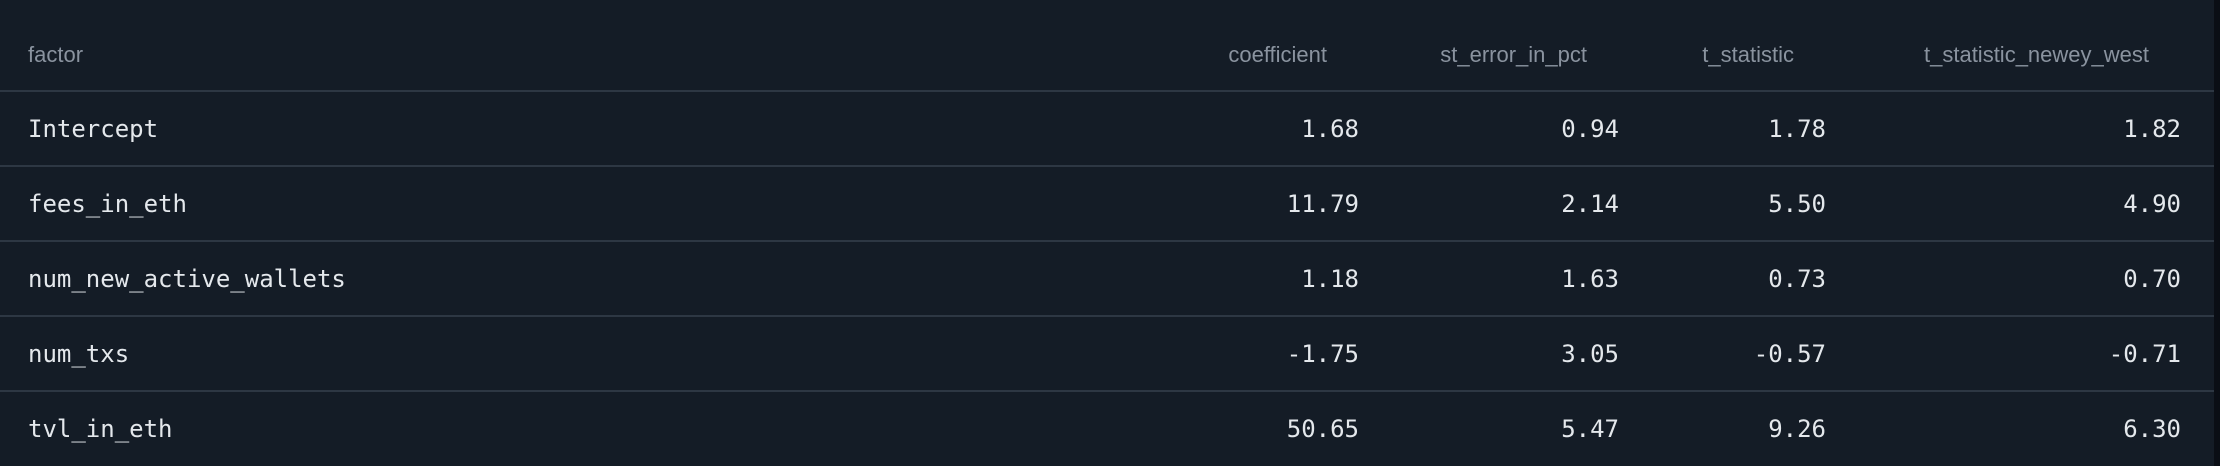  What do you see at coordinates (1262, 46) in the screenshot?
I see `column-header-coefficient: coefficient` at bounding box center [1262, 46].